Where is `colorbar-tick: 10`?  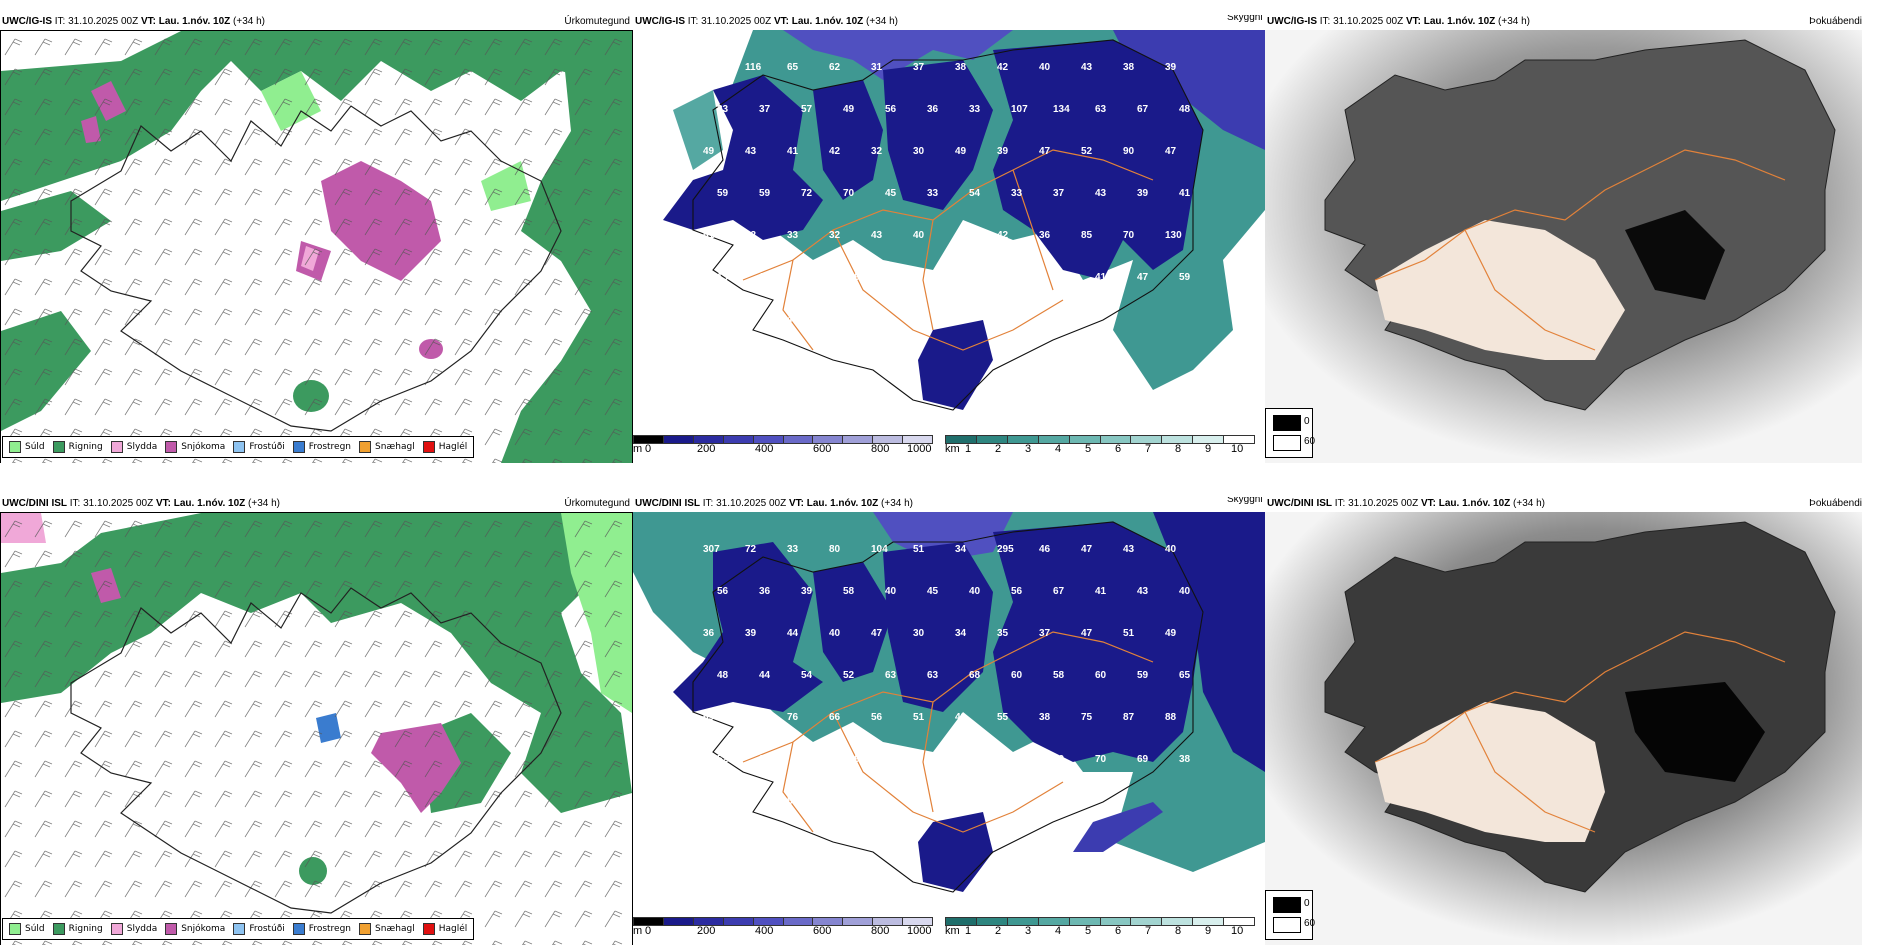
colorbar-tick: 10 is located at coordinates (1237, 931).